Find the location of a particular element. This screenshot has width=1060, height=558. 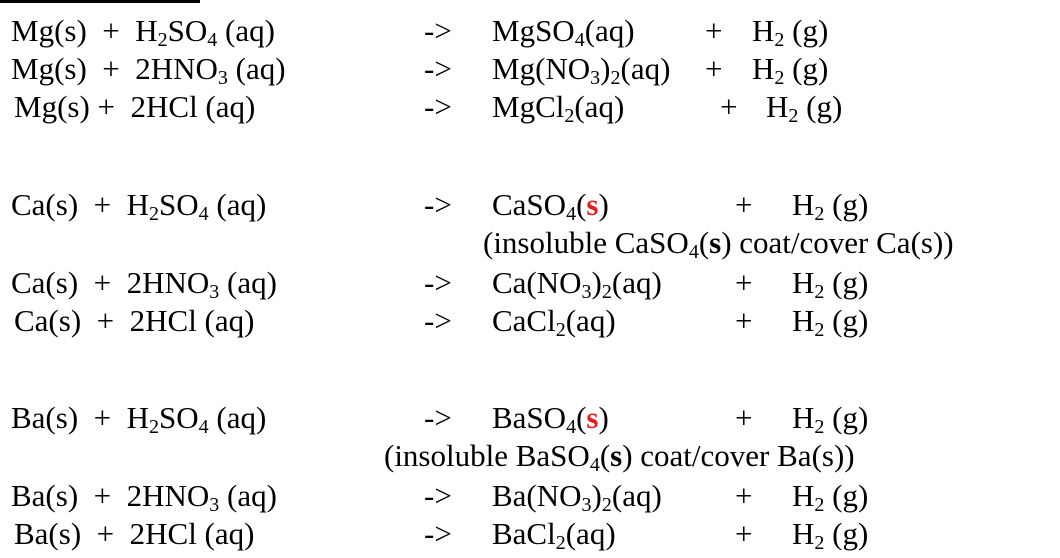

product: Ca(NO3)2(aq) is located at coordinates (577, 284).